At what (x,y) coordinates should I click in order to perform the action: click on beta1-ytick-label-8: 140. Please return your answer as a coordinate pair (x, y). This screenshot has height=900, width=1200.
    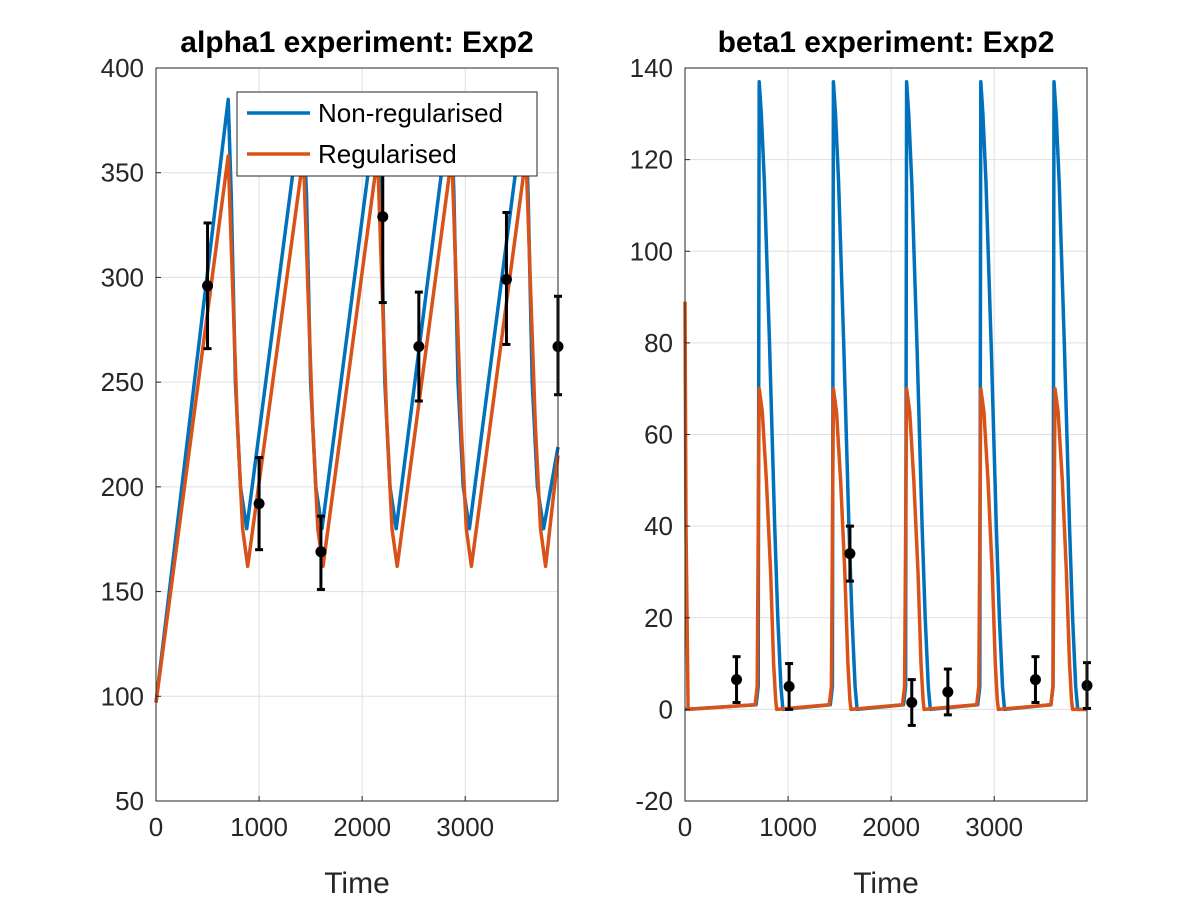
    Looking at the image, I should click on (651, 68).